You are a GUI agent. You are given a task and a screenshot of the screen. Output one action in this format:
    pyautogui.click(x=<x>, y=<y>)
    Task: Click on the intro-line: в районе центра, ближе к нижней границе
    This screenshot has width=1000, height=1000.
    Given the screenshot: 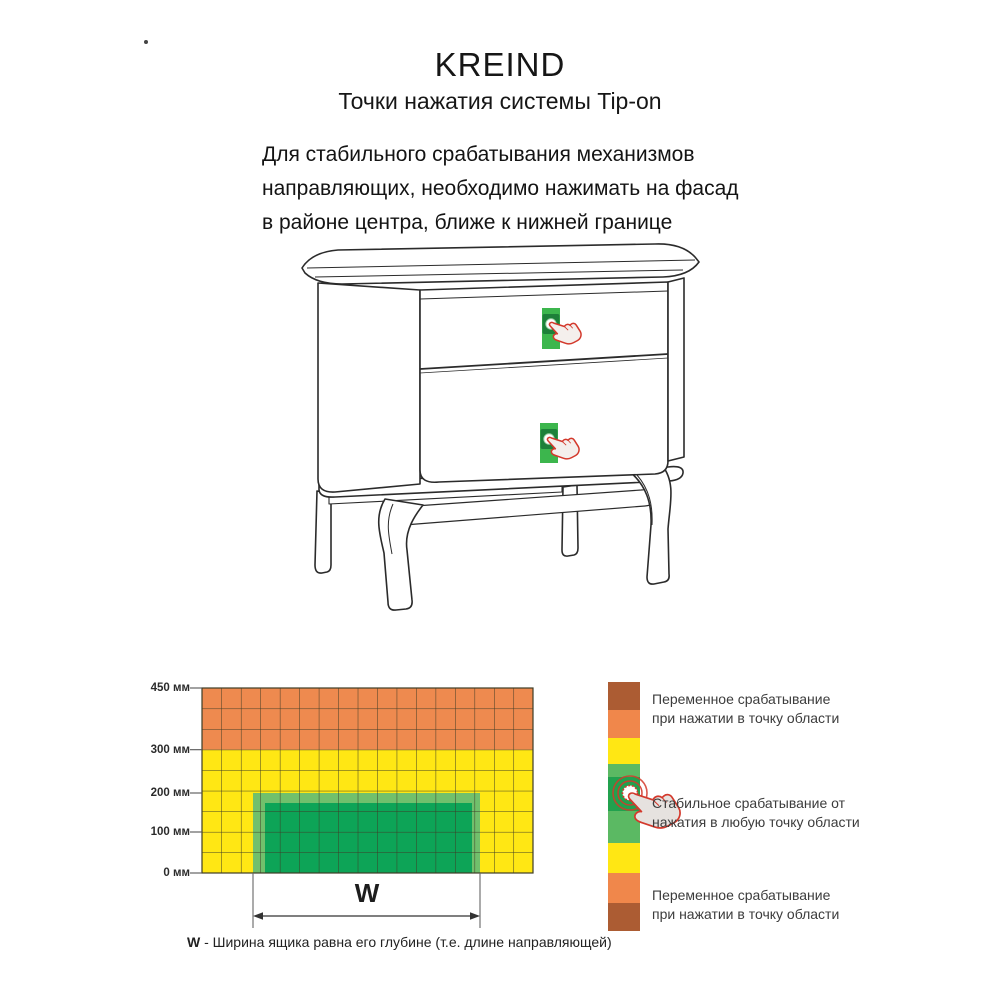 What is the action you would take?
    pyautogui.click(x=467, y=222)
    